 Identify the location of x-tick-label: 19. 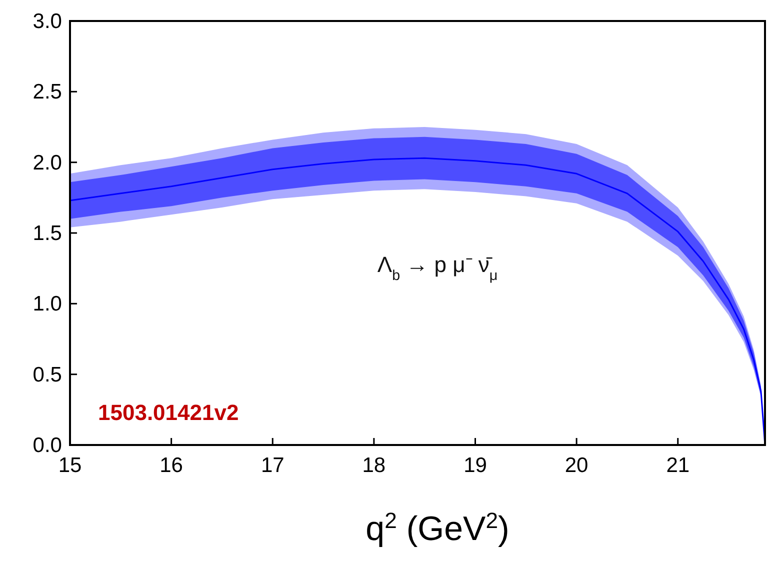
(475, 465).